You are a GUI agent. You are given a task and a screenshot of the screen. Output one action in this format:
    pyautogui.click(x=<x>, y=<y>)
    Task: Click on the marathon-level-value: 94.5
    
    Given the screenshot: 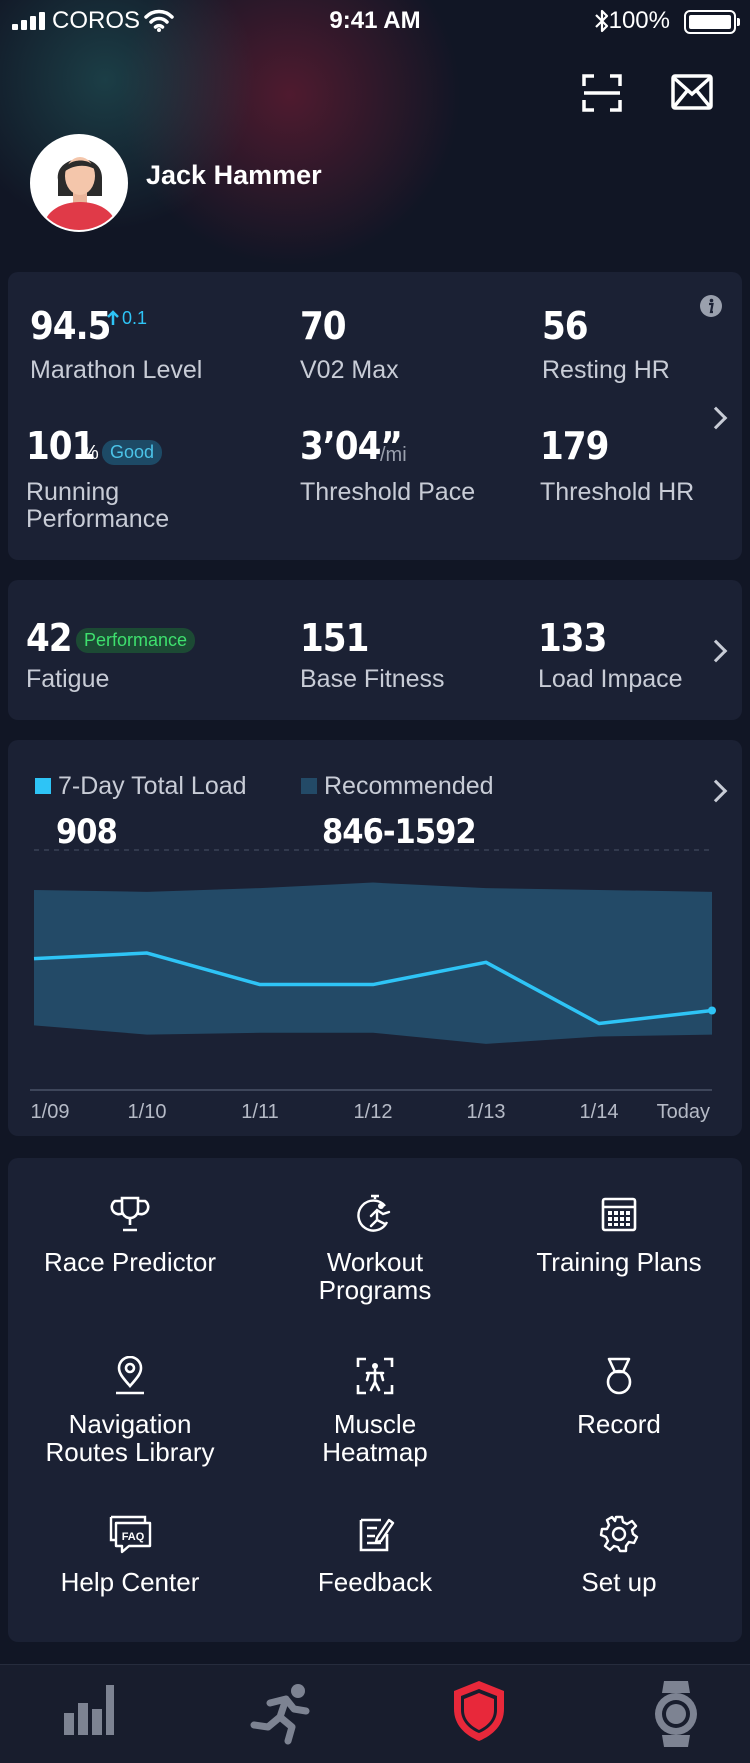 What is the action you would take?
    pyautogui.click(x=70, y=326)
    